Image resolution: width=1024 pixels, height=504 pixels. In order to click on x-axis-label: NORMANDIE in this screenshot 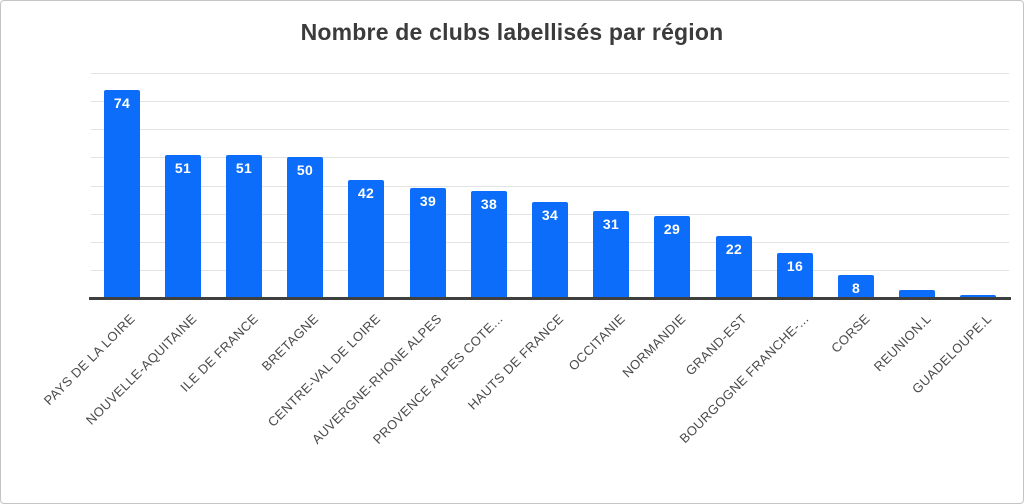, I will do `click(654, 346)`.